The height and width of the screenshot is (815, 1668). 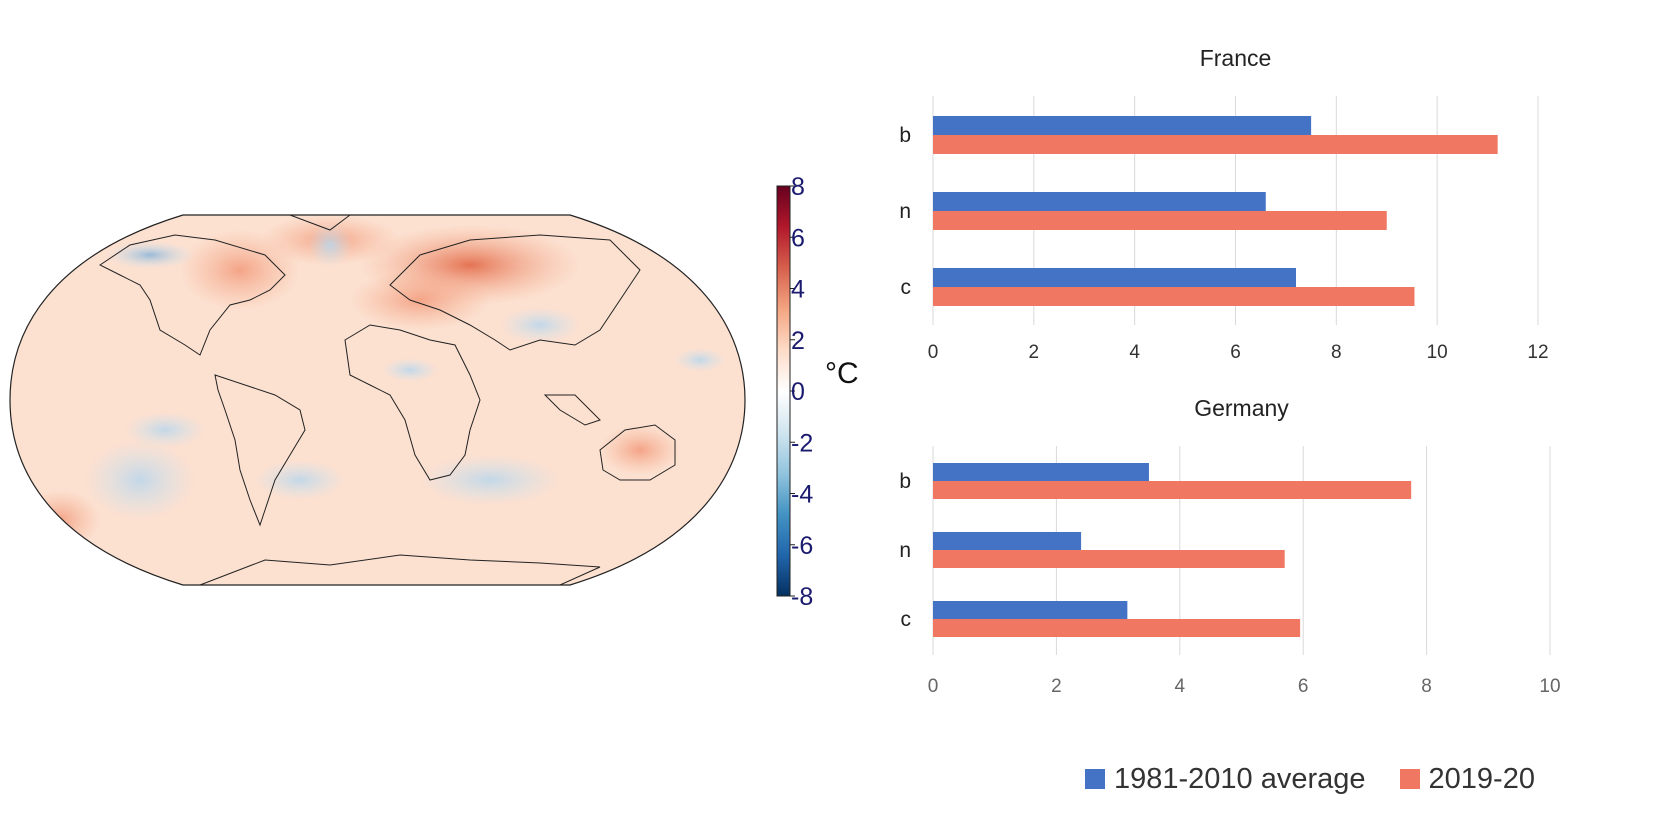 What do you see at coordinates (798, 187) in the screenshot?
I see `colorbar-tick-label: 8` at bounding box center [798, 187].